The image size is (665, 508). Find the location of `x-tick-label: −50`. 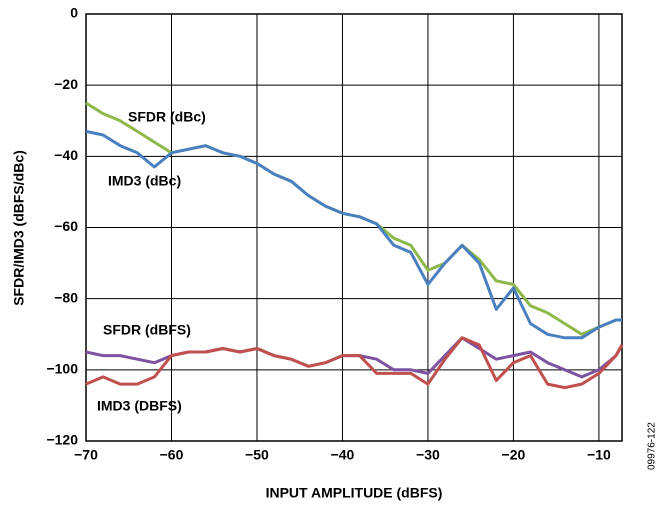

x-tick-label: −50 is located at coordinates (257, 455).